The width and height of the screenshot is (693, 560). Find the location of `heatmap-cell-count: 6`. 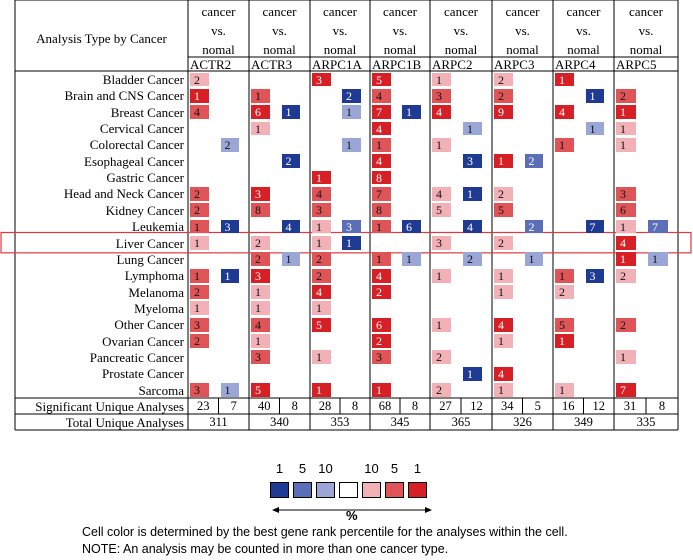

heatmap-cell-count: 6 is located at coordinates (258, 112).